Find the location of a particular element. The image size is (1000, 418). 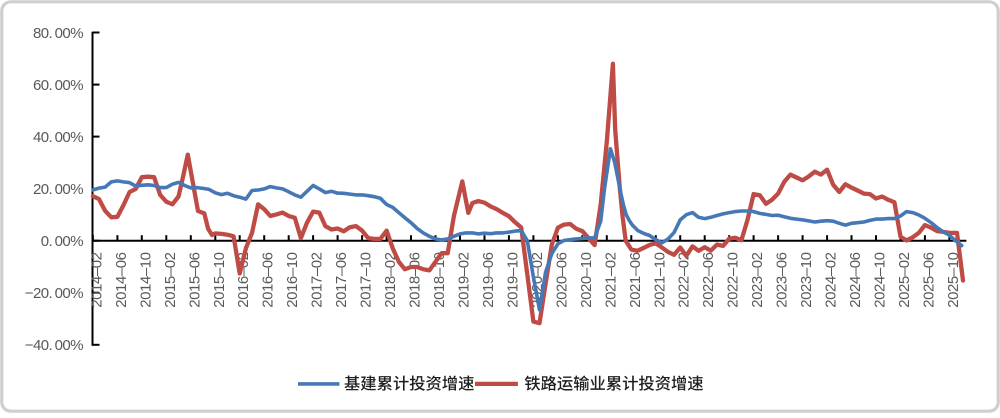

svg-text: 2014–02 is located at coordinates (96, 279).